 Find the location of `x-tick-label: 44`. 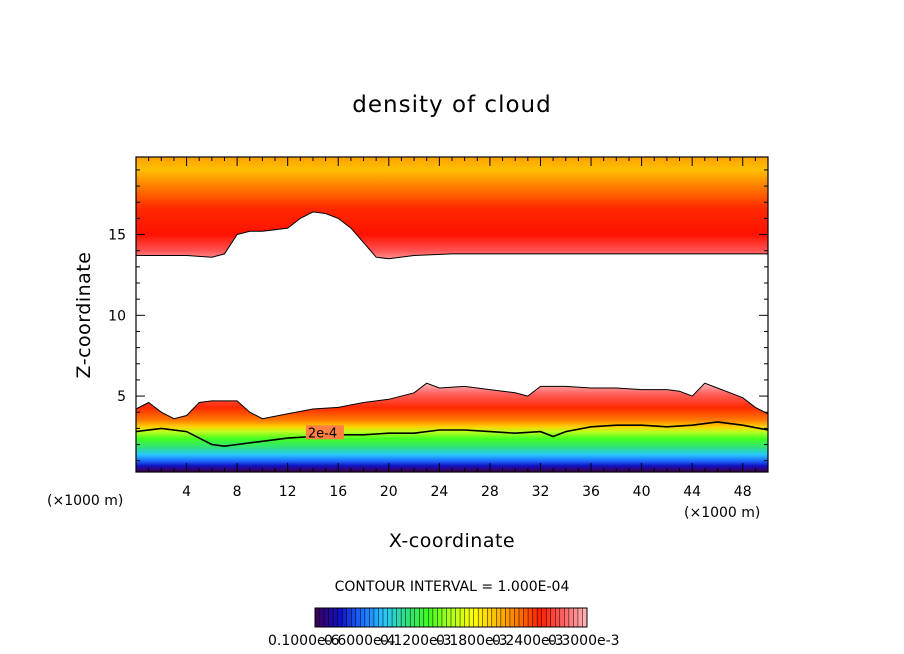

x-tick-label: 44 is located at coordinates (692, 492).